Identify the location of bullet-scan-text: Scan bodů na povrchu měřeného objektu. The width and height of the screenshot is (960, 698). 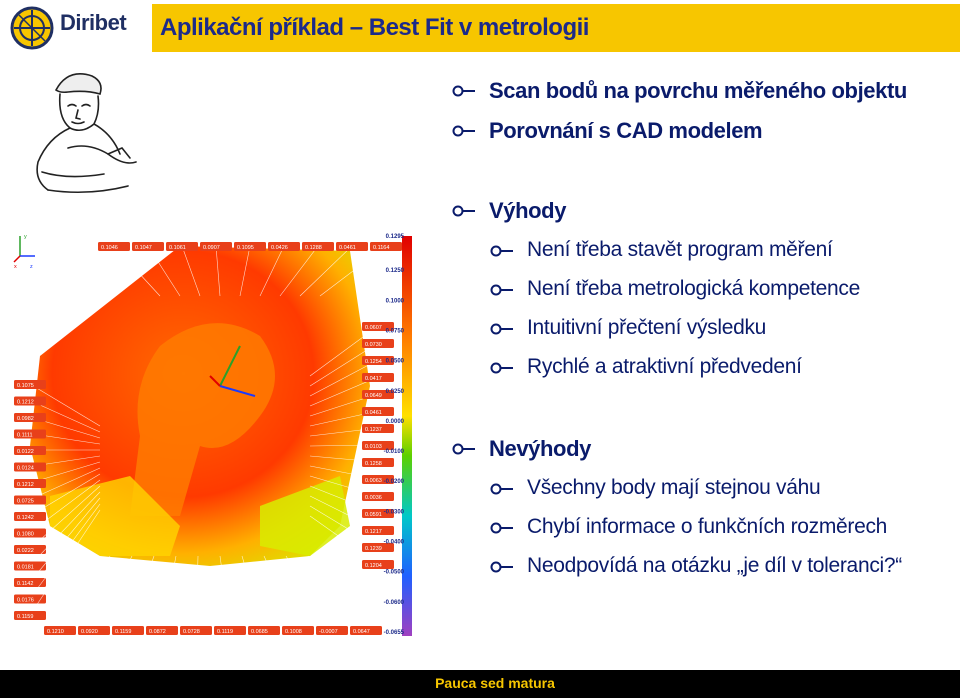
(698, 90).